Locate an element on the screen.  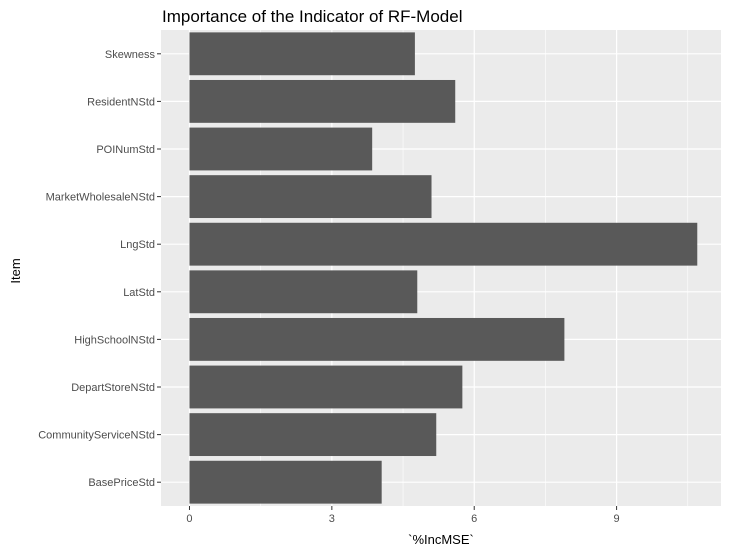
x-tick-label: 9 is located at coordinates (617, 519).